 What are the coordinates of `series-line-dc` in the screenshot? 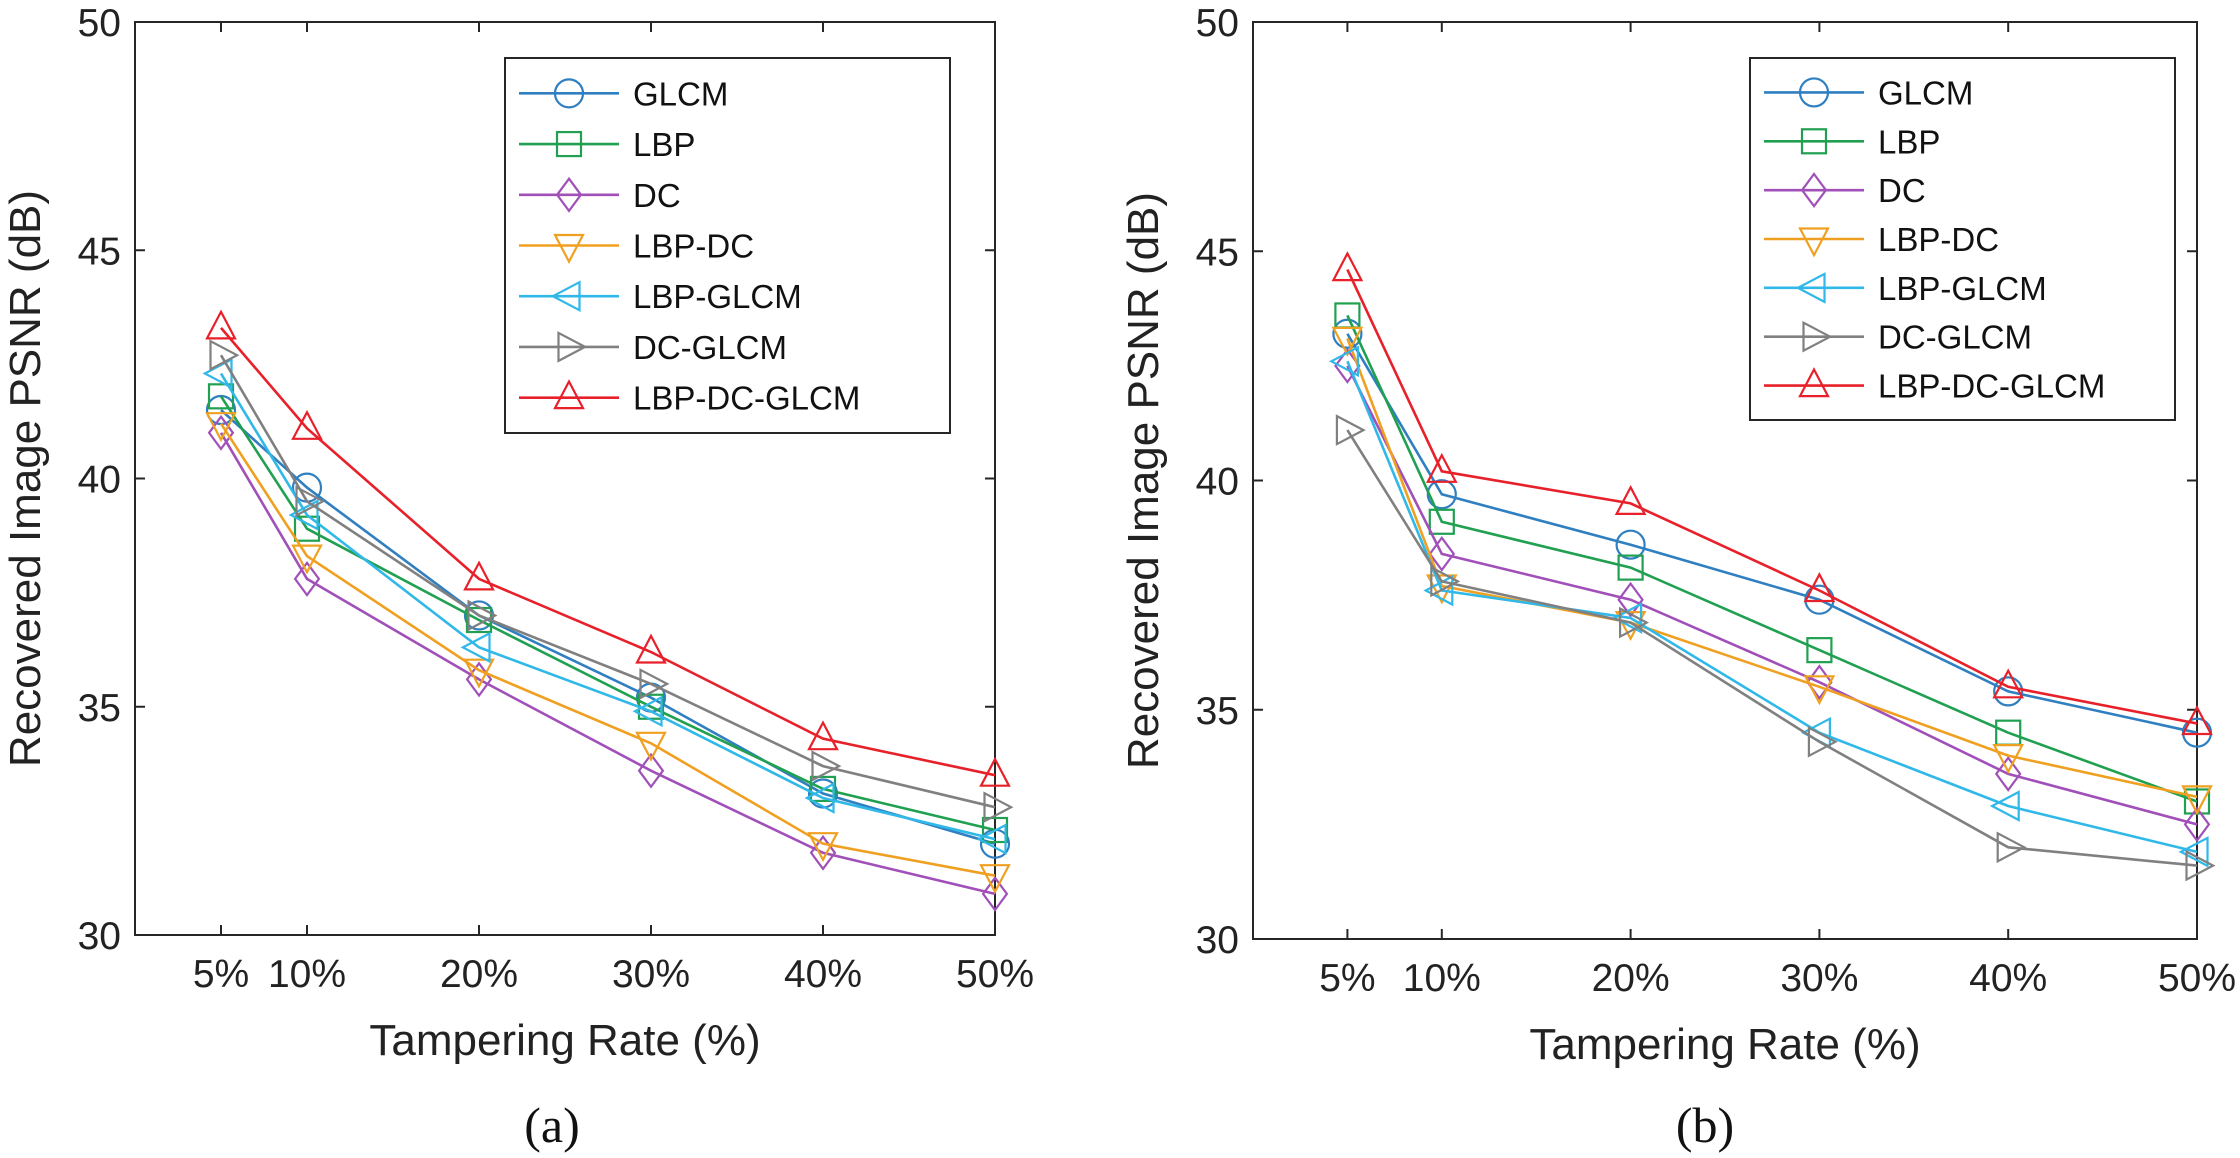 It's located at (607, 664).